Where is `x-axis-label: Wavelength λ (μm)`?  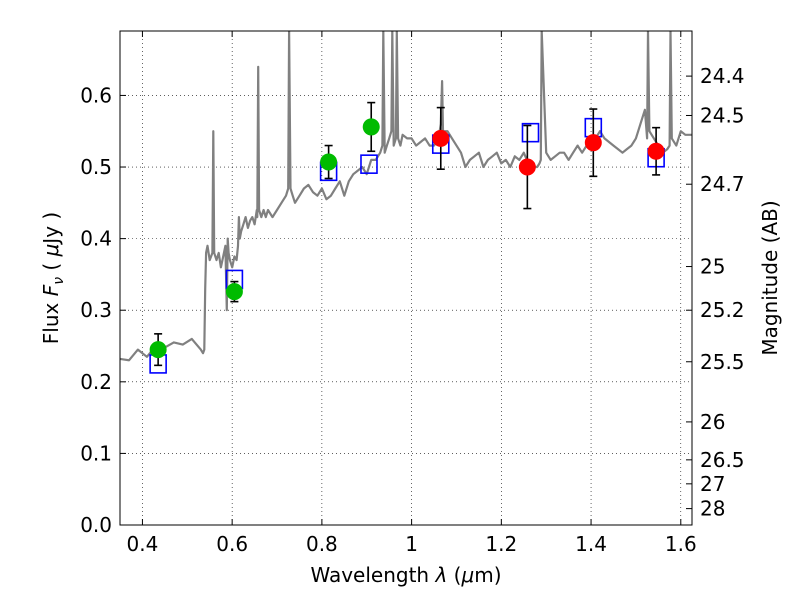
x-axis-label: Wavelength λ (μm) is located at coordinates (405, 575).